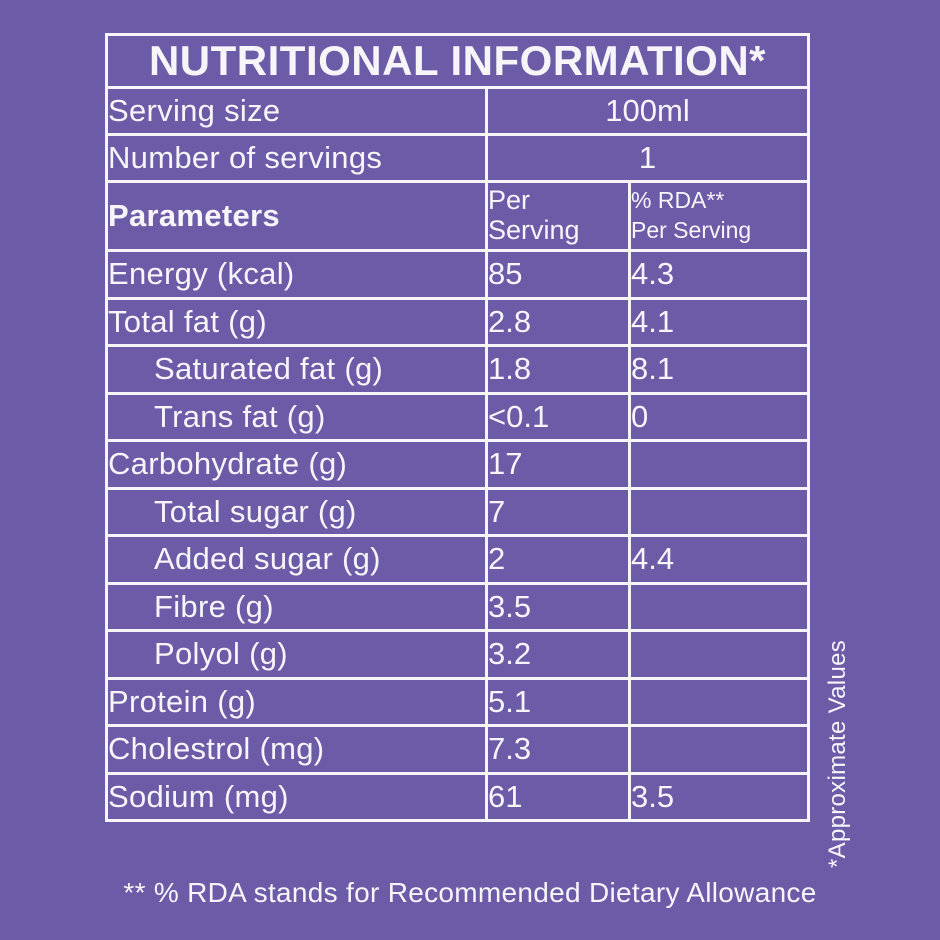 The width and height of the screenshot is (940, 940). What do you see at coordinates (296, 749) in the screenshot?
I see `row-label: Cholestrol (mg)` at bounding box center [296, 749].